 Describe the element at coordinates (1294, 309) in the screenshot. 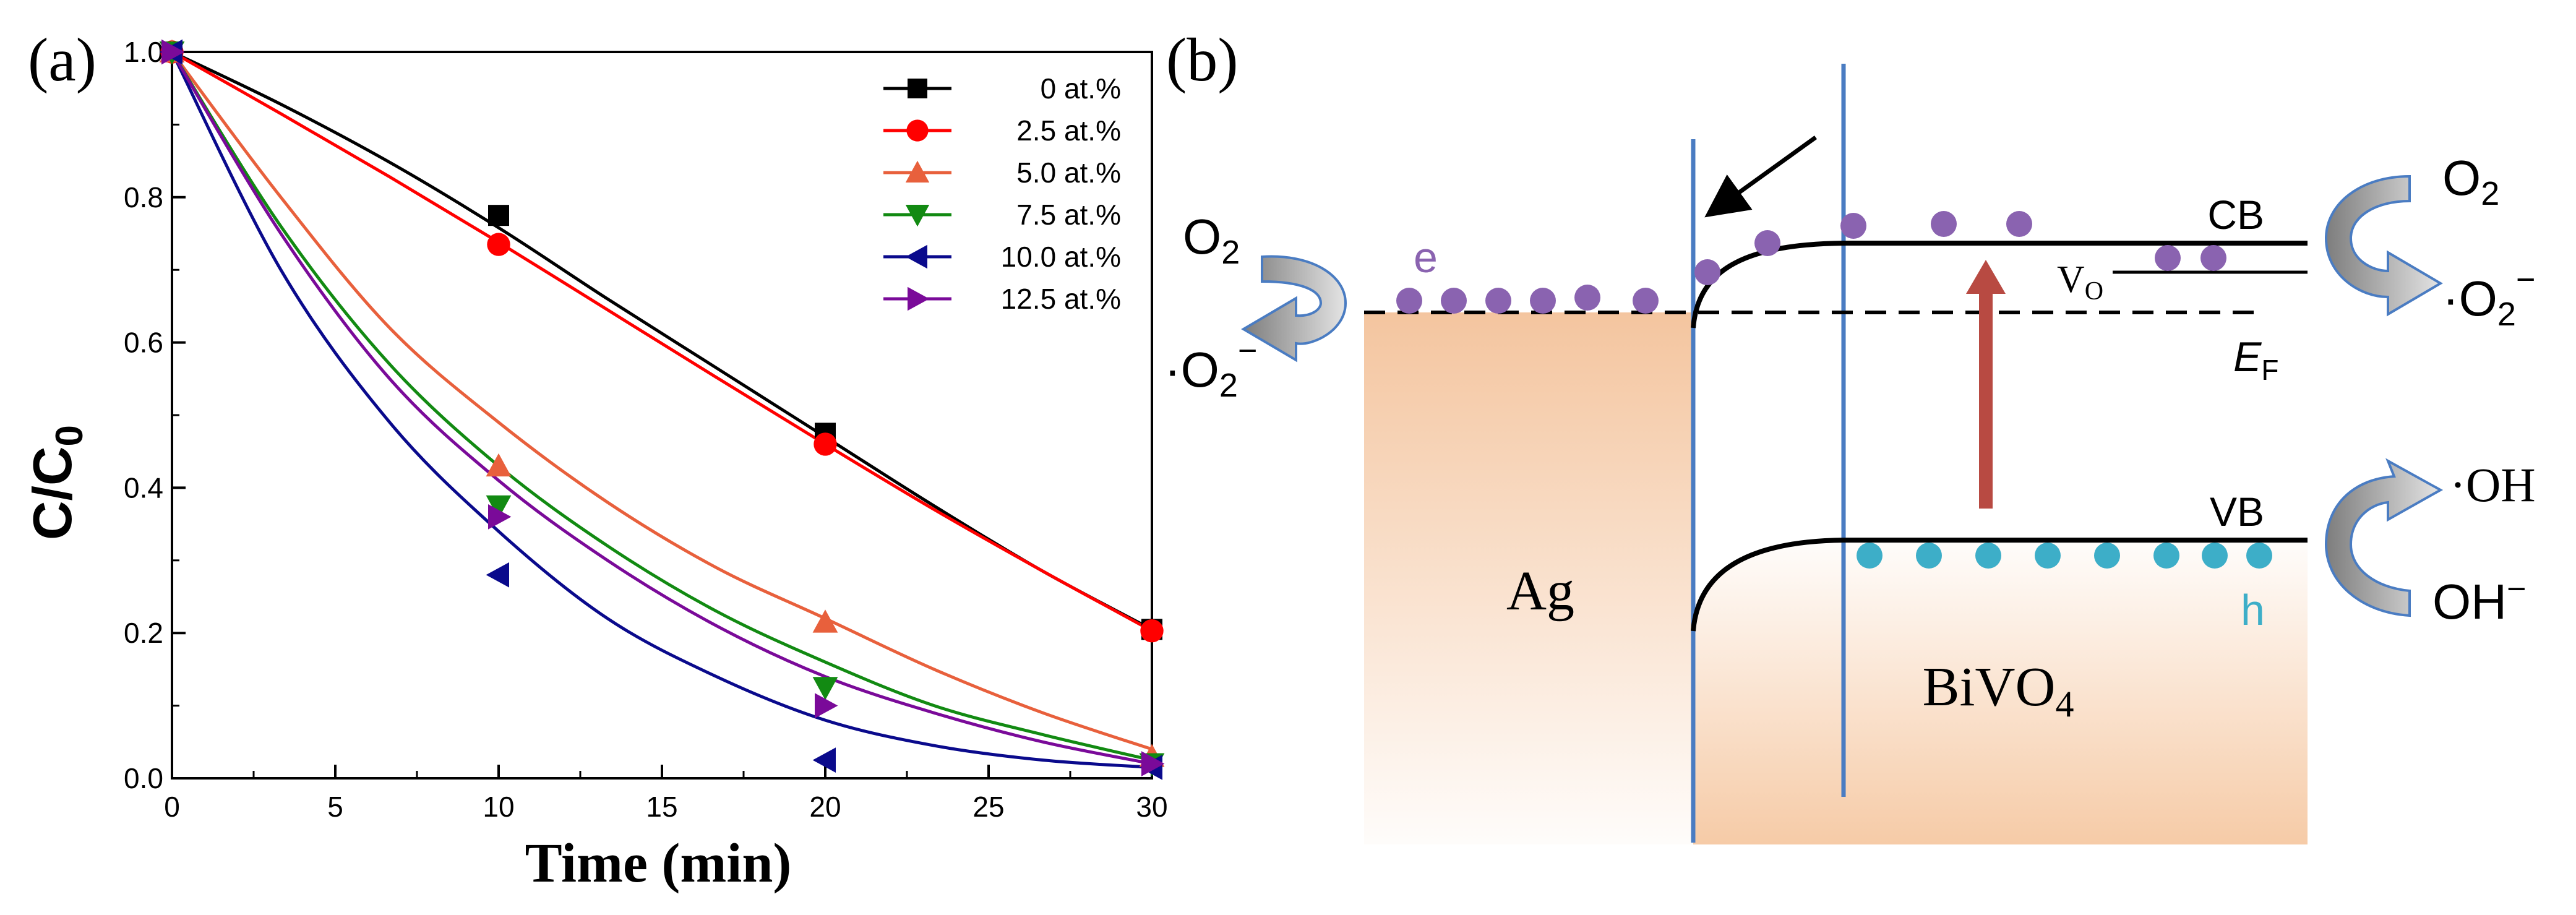

I see `left-curved-arrow` at that location.